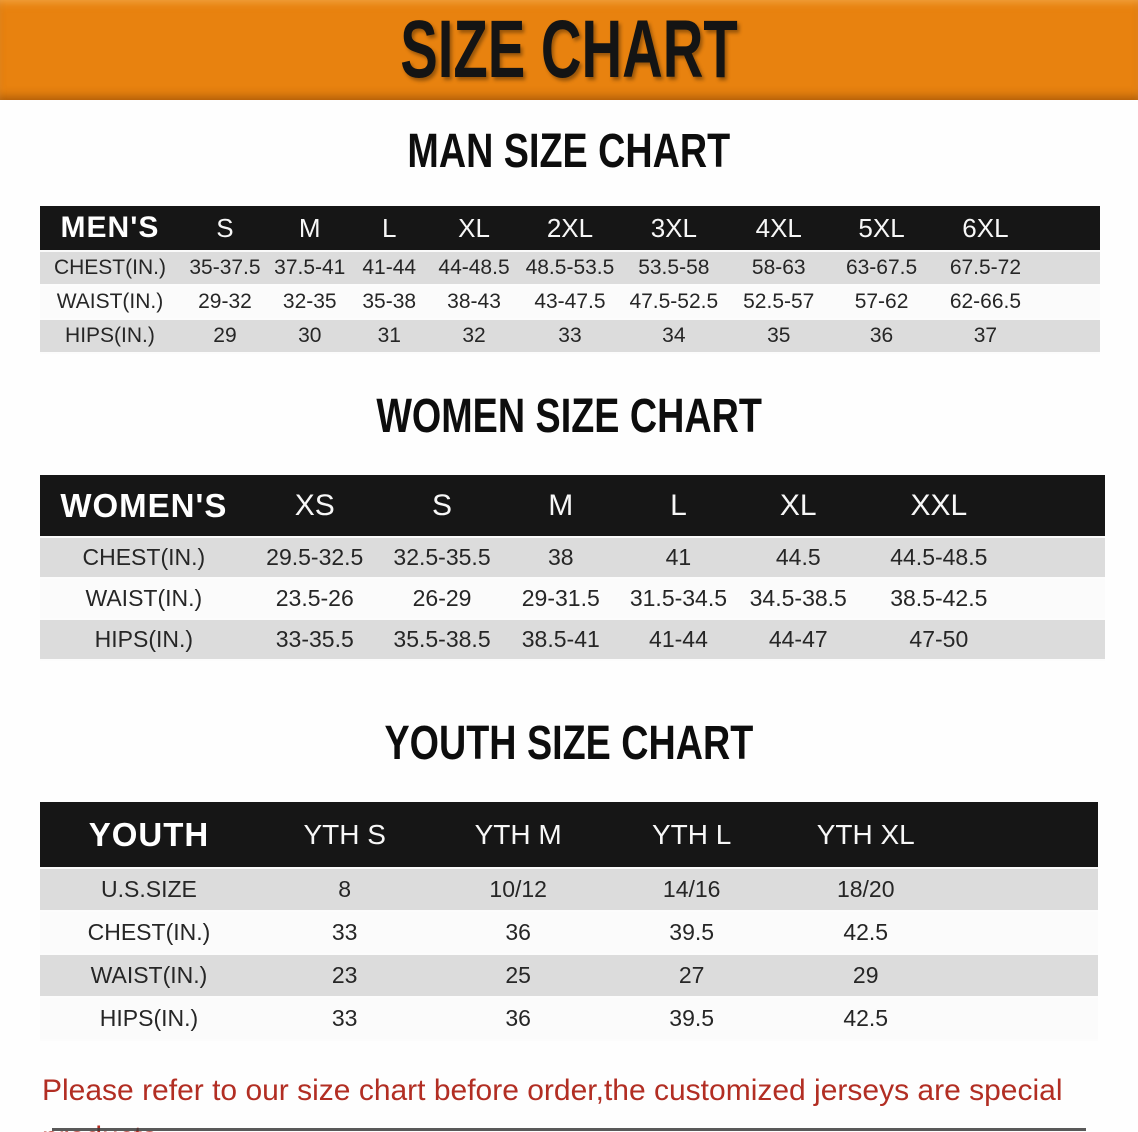 The height and width of the screenshot is (1132, 1138). I want to click on youth-section-heading: YOUTH SIZE CHART, so click(569, 746).